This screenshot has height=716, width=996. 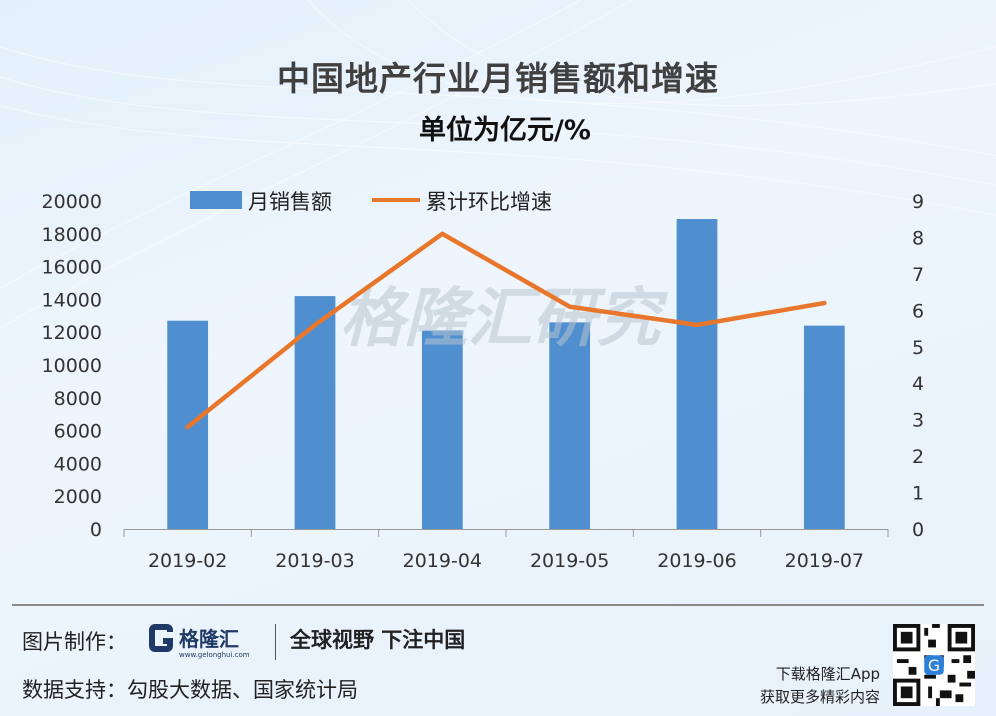 I want to click on x-tick-label: 2019-07, so click(x=824, y=561).